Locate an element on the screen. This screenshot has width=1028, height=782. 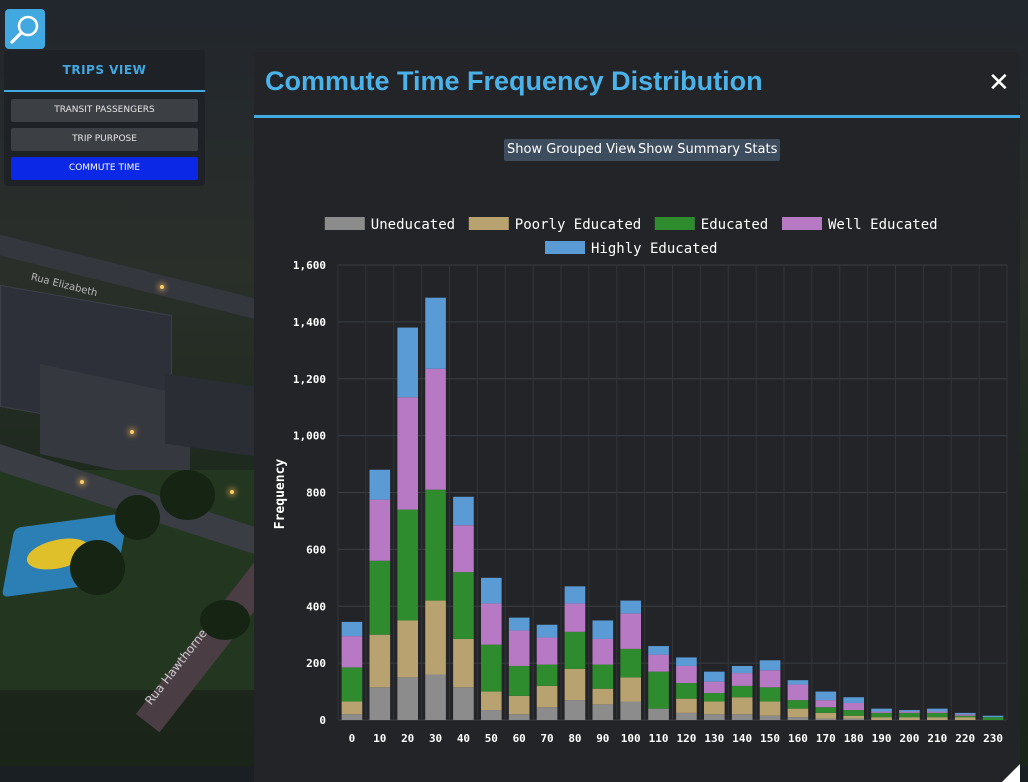
x-tick-label: 180 is located at coordinates (854, 738).